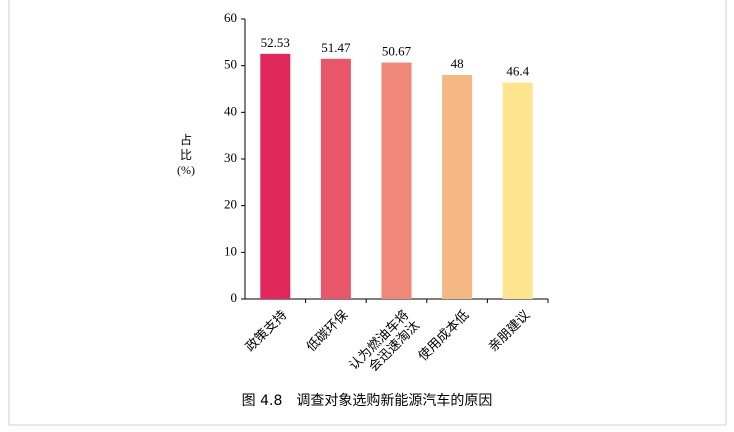 The image size is (734, 432). I want to click on y-tick-label: 60, so click(230, 17).